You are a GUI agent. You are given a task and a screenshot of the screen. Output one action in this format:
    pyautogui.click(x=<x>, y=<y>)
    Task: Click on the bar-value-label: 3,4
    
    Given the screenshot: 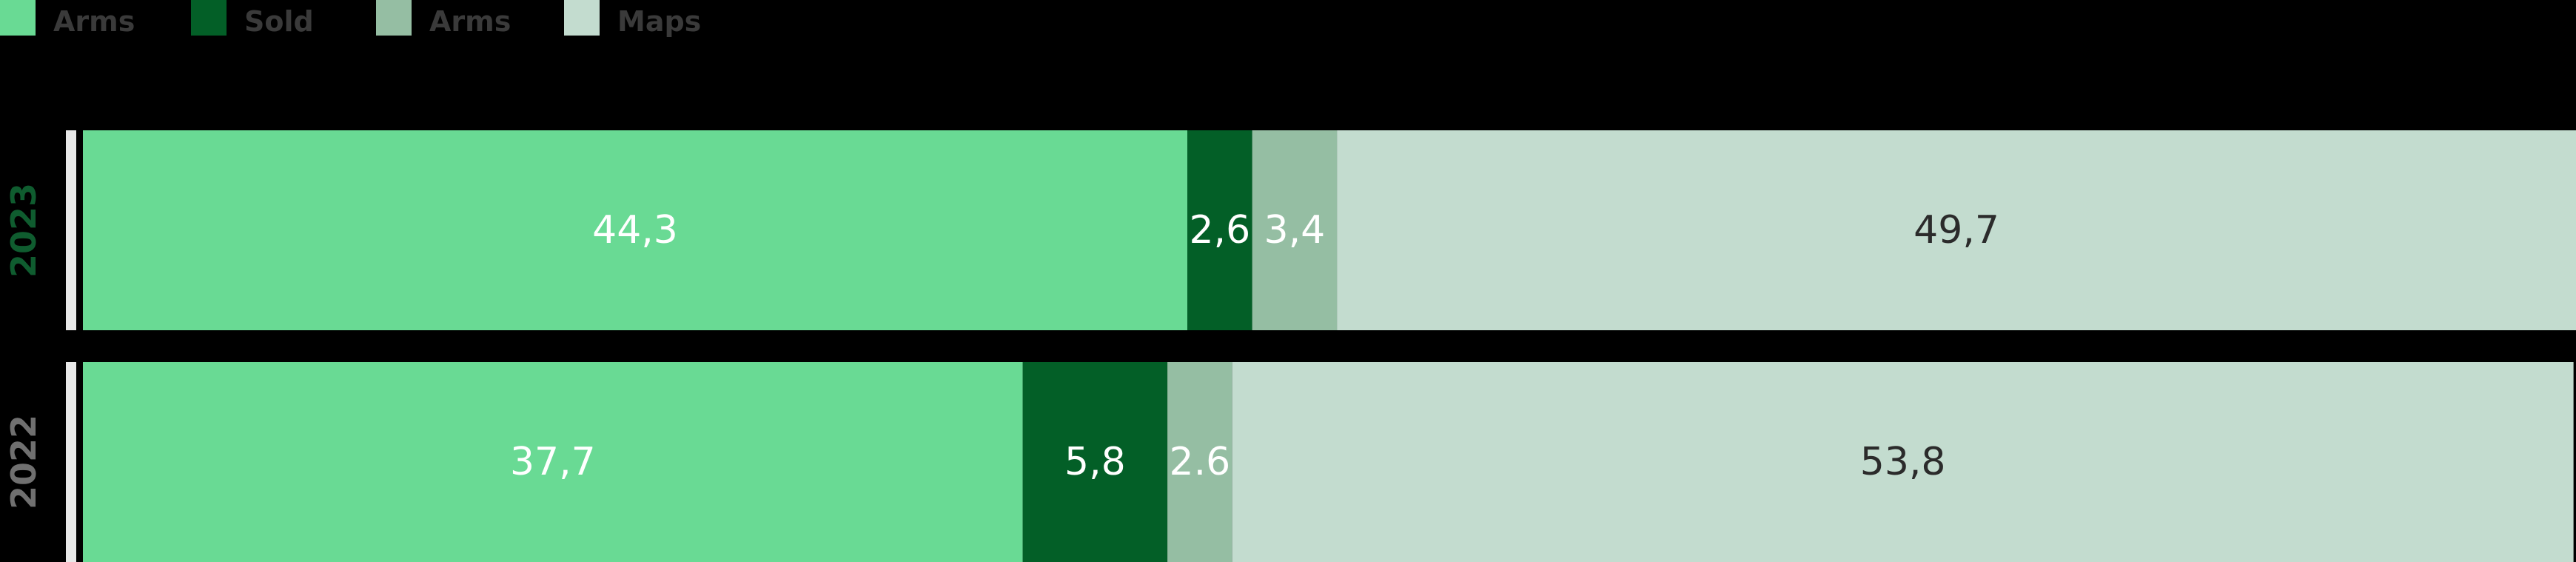 What is the action you would take?
    pyautogui.click(x=1294, y=230)
    